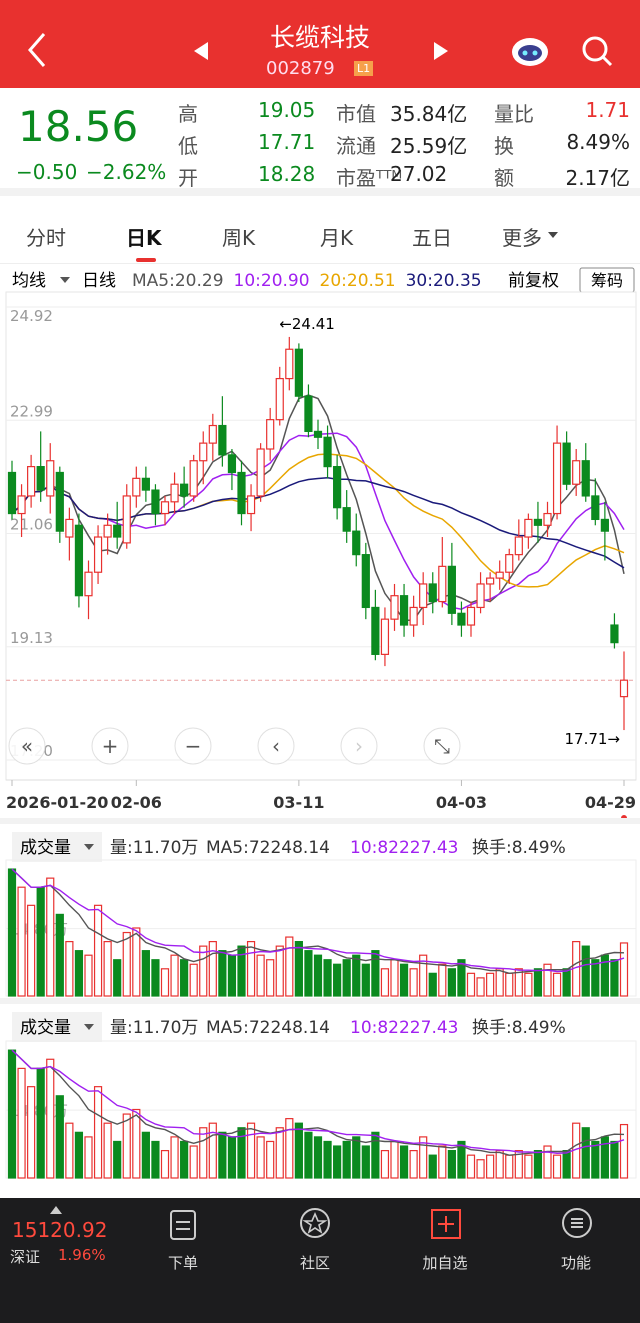 This screenshot has height=1323, width=640. I want to click on tab: 更多, so click(522, 238).